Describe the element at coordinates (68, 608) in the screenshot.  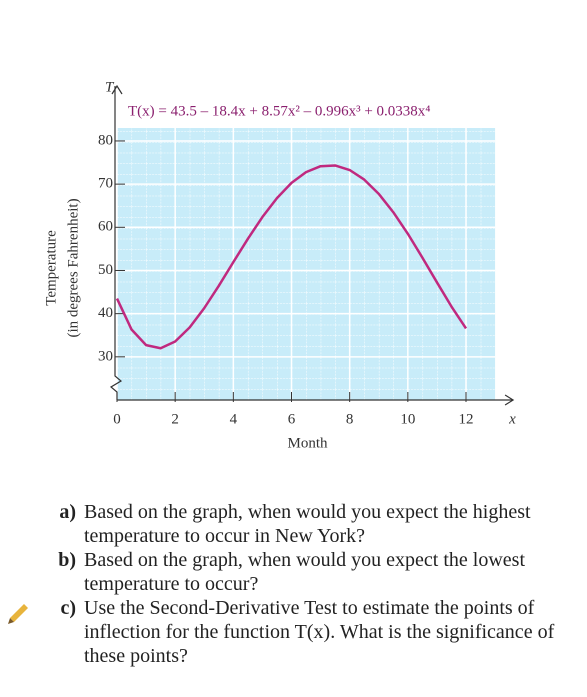
I see `question-label: c)` at that location.